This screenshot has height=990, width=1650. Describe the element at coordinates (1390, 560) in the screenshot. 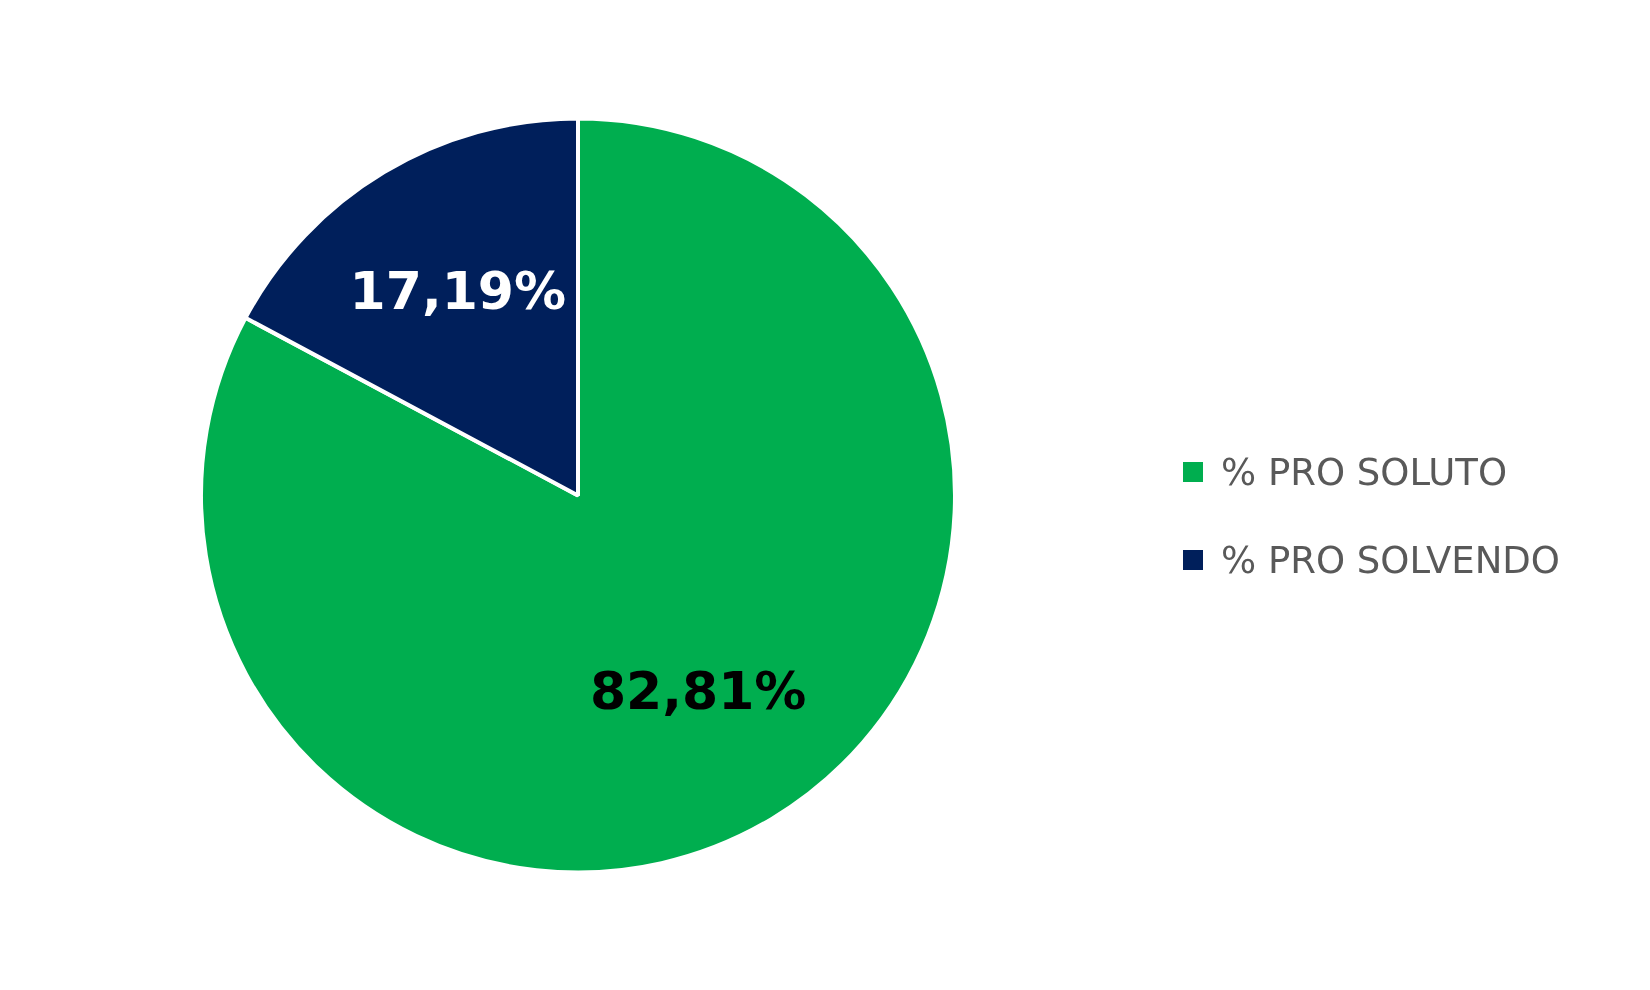

I see `legend-label: % PRO SOLVENDO` at that location.